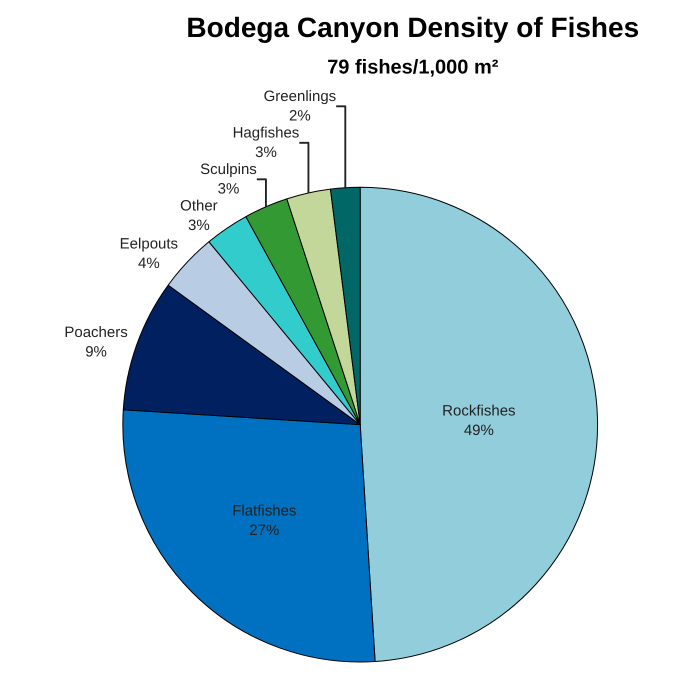  What do you see at coordinates (96, 351) in the screenshot?
I see `data-label: 9%` at bounding box center [96, 351].